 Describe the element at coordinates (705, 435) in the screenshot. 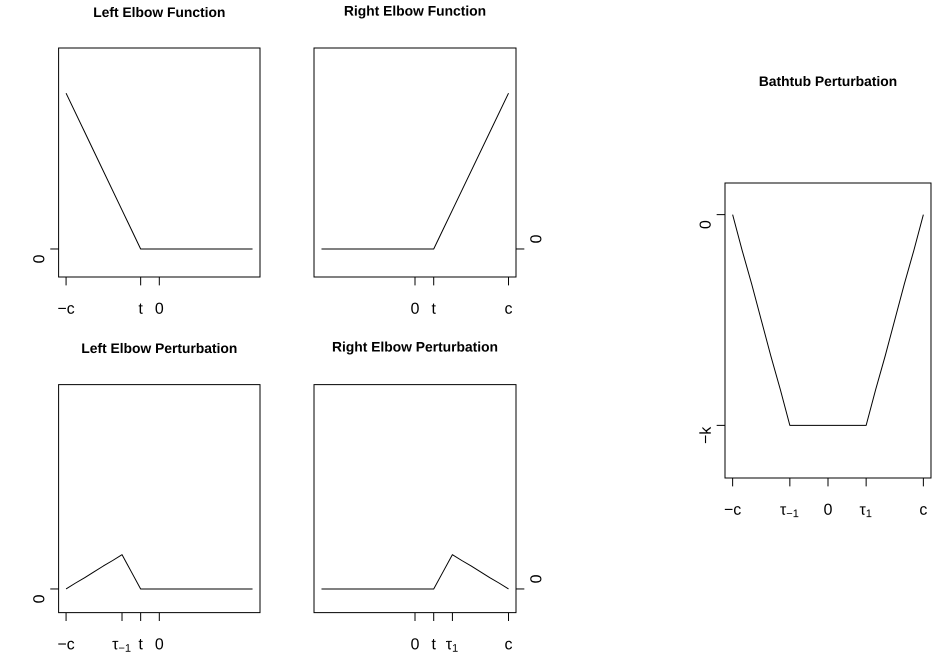

I see `text: −k` at that location.